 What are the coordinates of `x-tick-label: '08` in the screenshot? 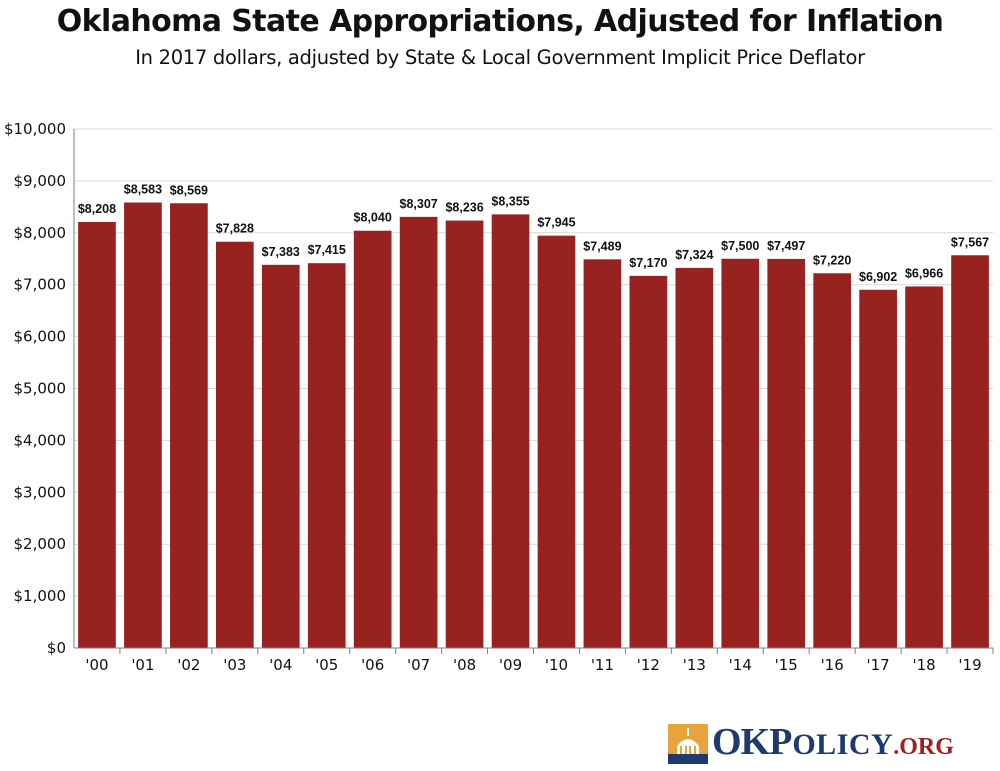 It's located at (464, 665).